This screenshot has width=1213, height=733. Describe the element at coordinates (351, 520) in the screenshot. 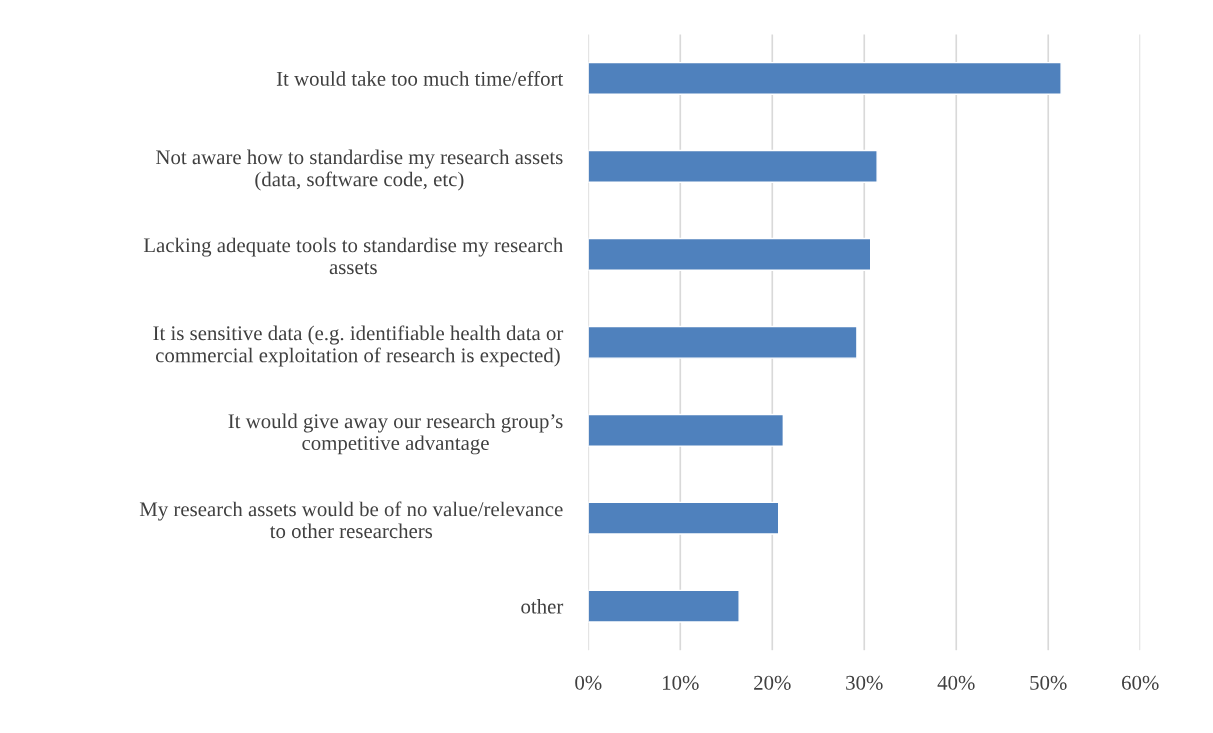

I see `y-tick-label: My research assets would be of no value/relevance to other researchers` at that location.